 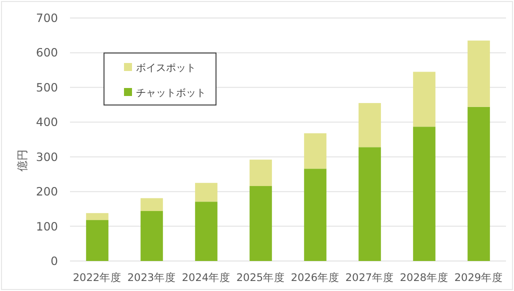 What do you see at coordinates (47, 122) in the screenshot?
I see `y-tick-label: 400` at bounding box center [47, 122].